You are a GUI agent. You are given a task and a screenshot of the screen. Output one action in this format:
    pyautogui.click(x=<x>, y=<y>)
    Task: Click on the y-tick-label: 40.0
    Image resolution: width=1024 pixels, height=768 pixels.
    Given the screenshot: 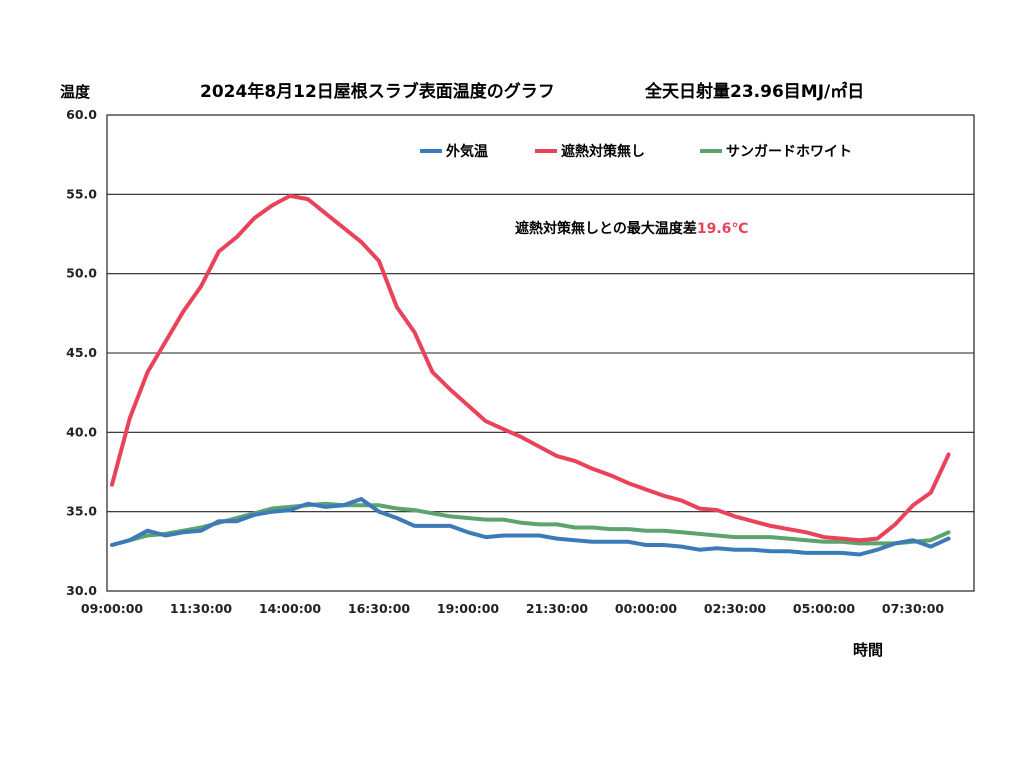 What is the action you would take?
    pyautogui.click(x=81, y=431)
    